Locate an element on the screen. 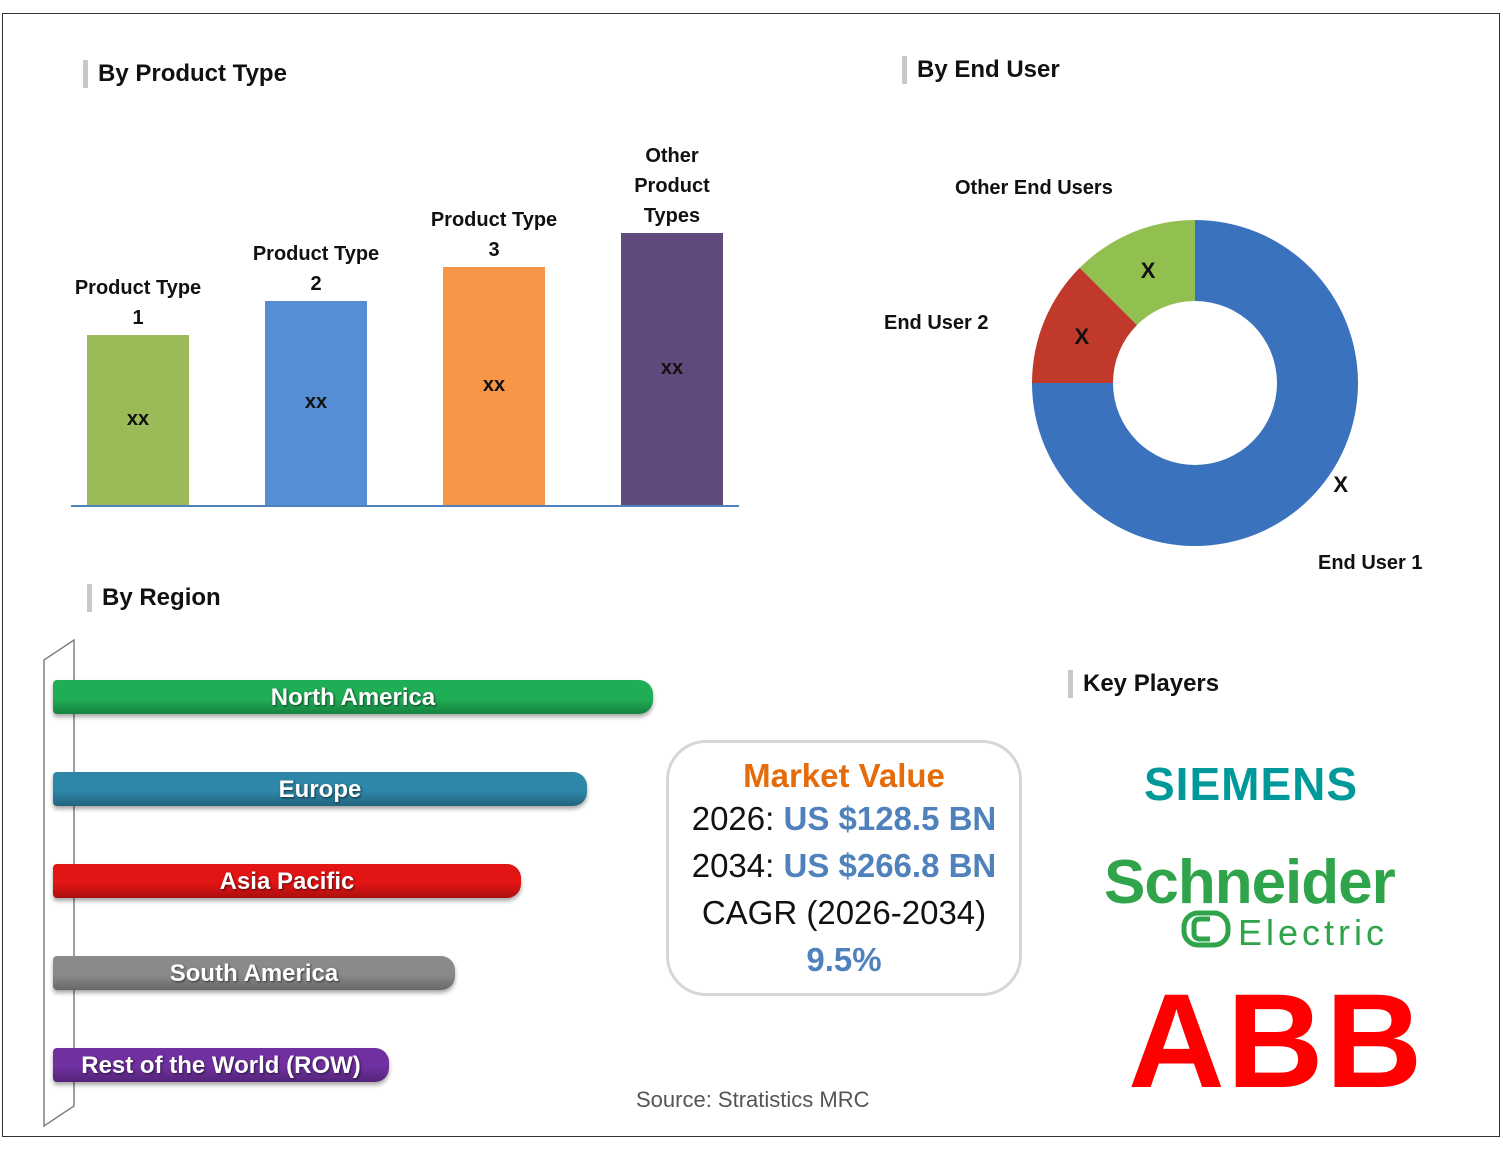 Image resolution: width=1503 pixels, height=1151 pixels. product-bar-label-line: Other is located at coordinates (672, 156).